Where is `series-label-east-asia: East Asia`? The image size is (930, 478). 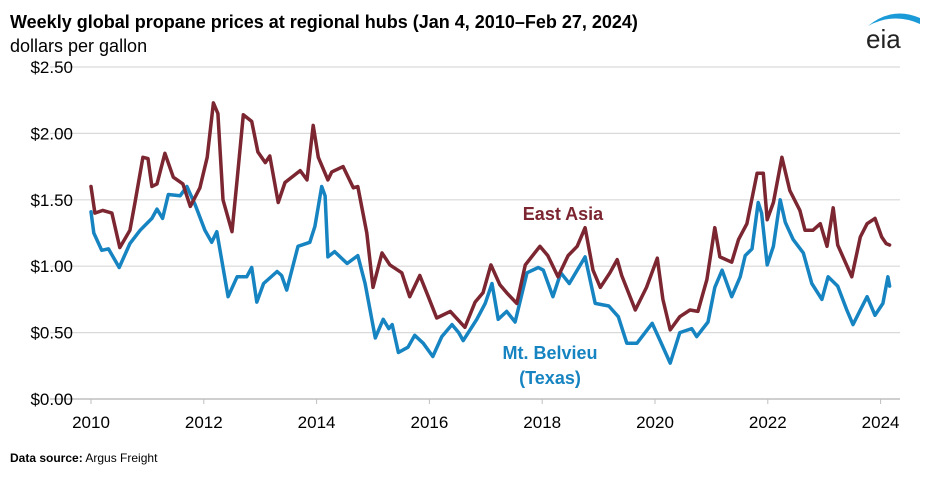 series-label-east-asia: East Asia is located at coordinates (563, 214).